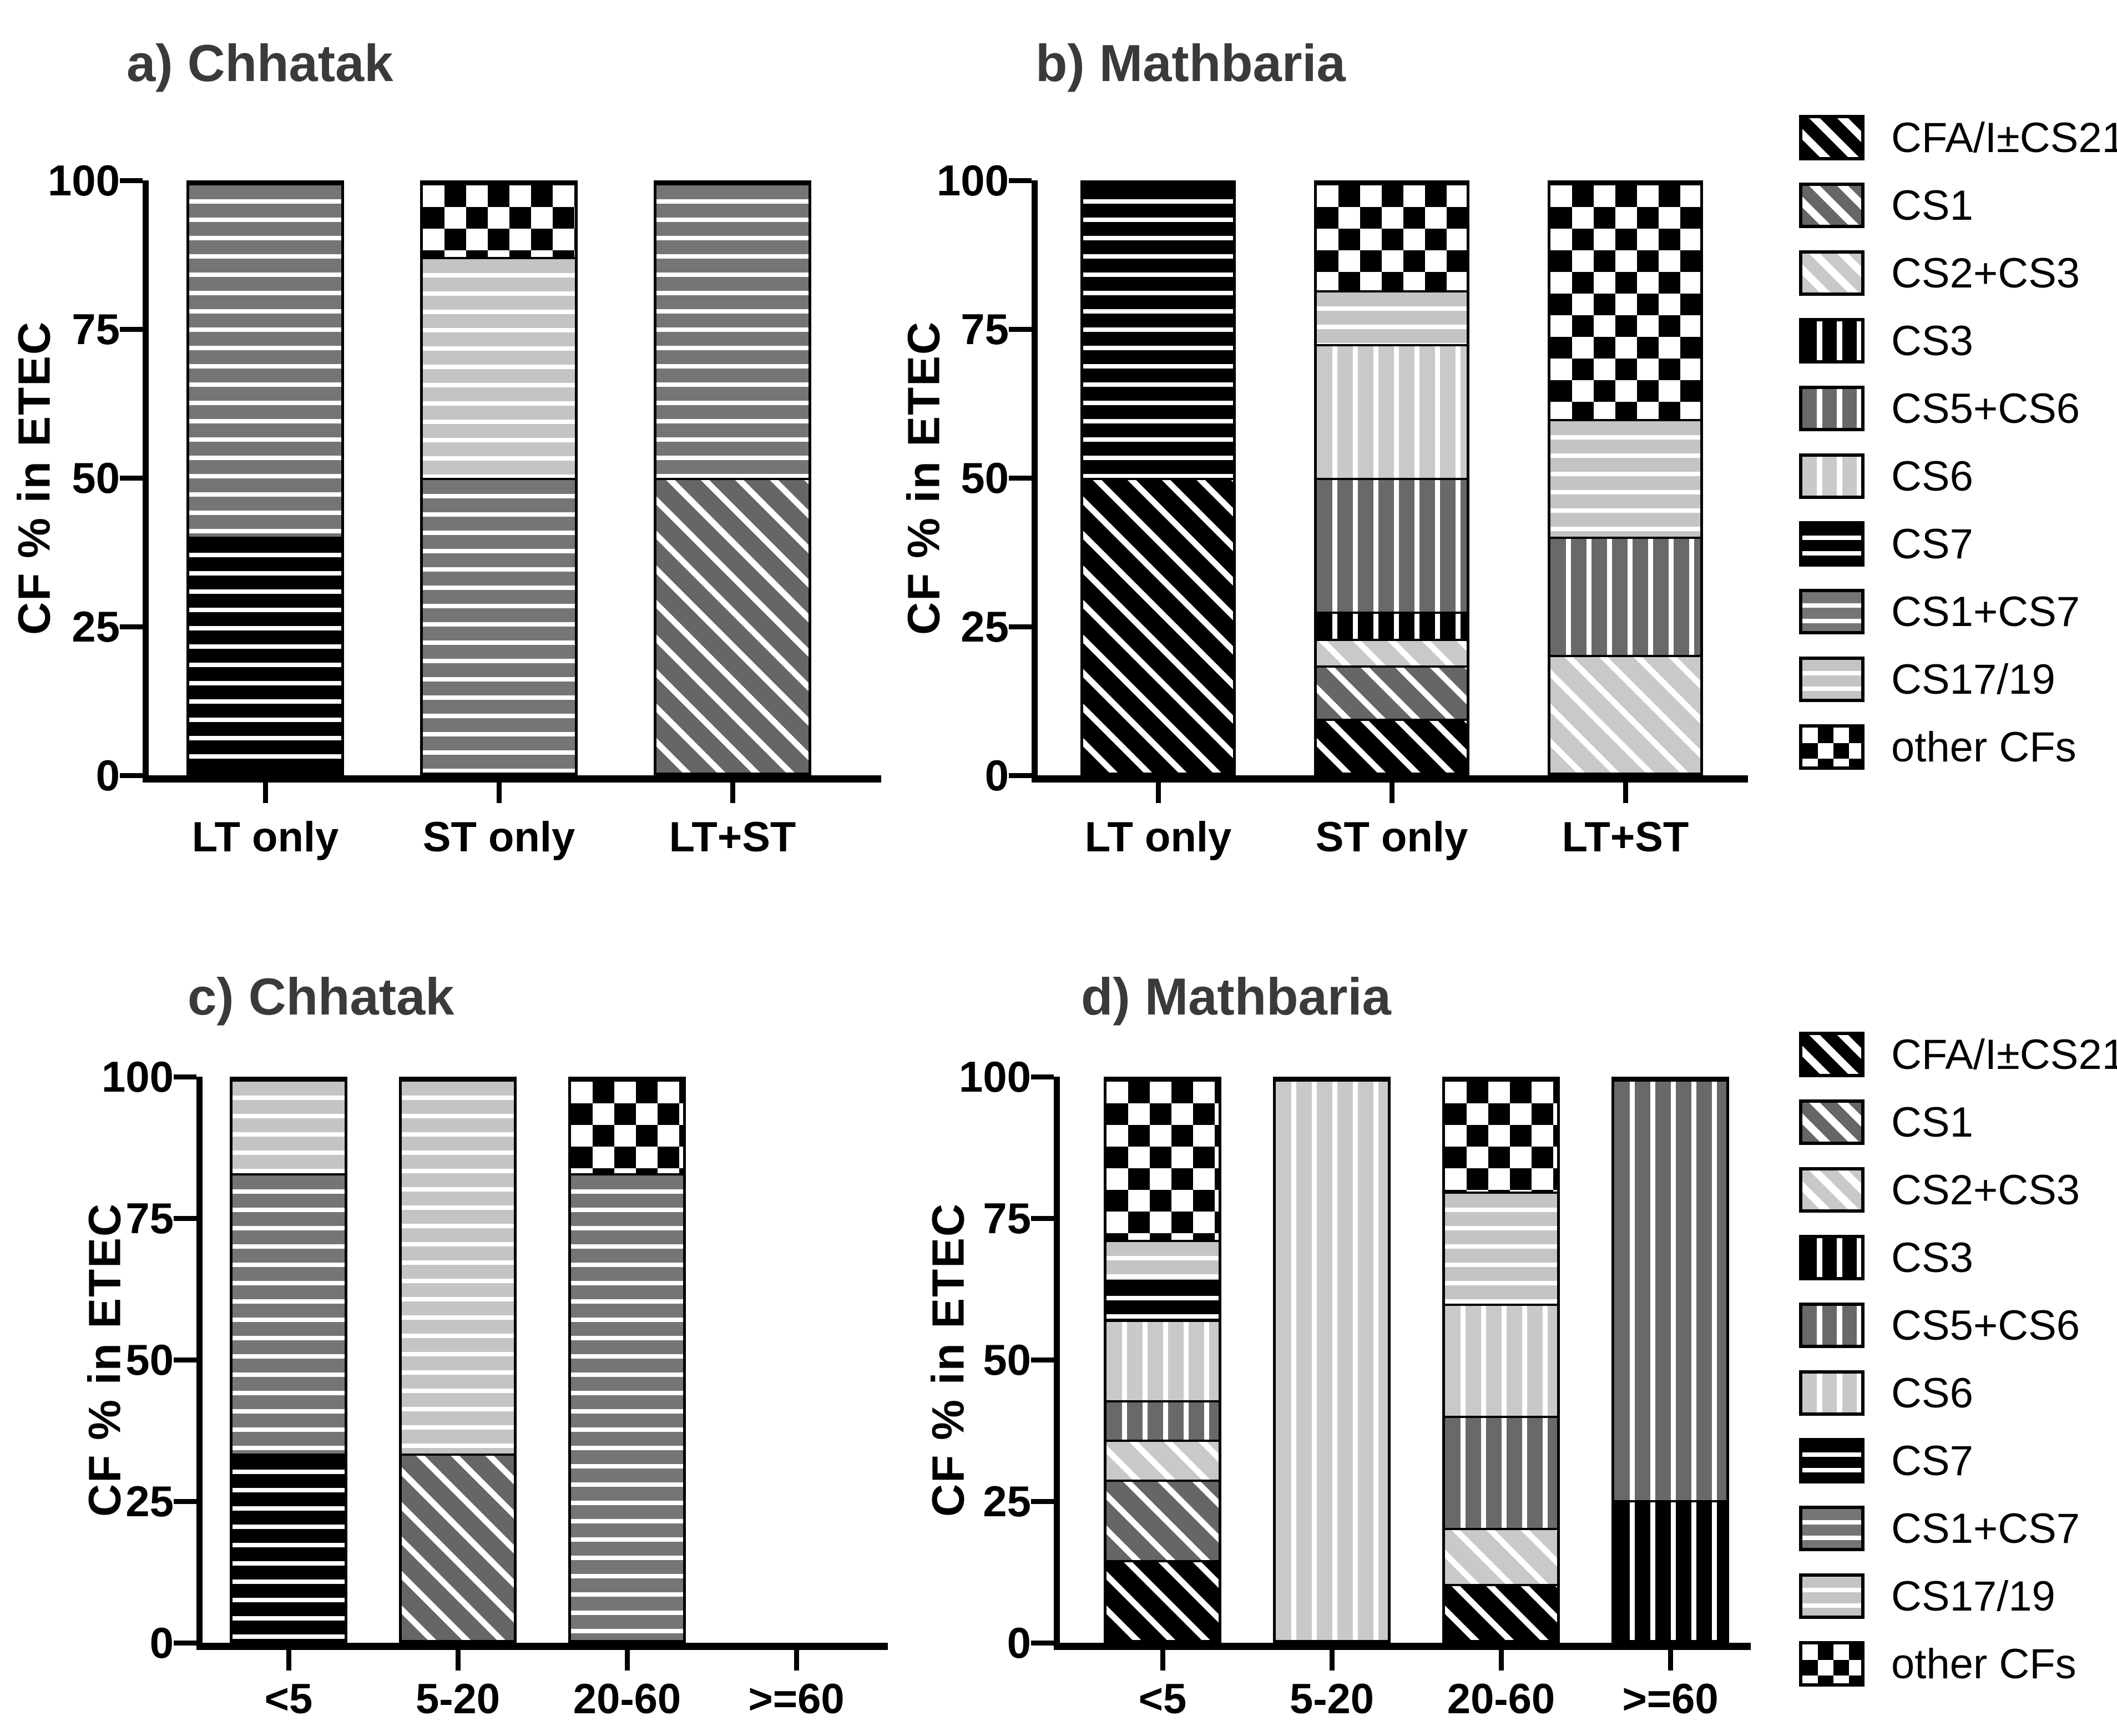 This screenshot has width=2117, height=1736. I want to click on legend-entry: CS17/19, so click(1958, 679).